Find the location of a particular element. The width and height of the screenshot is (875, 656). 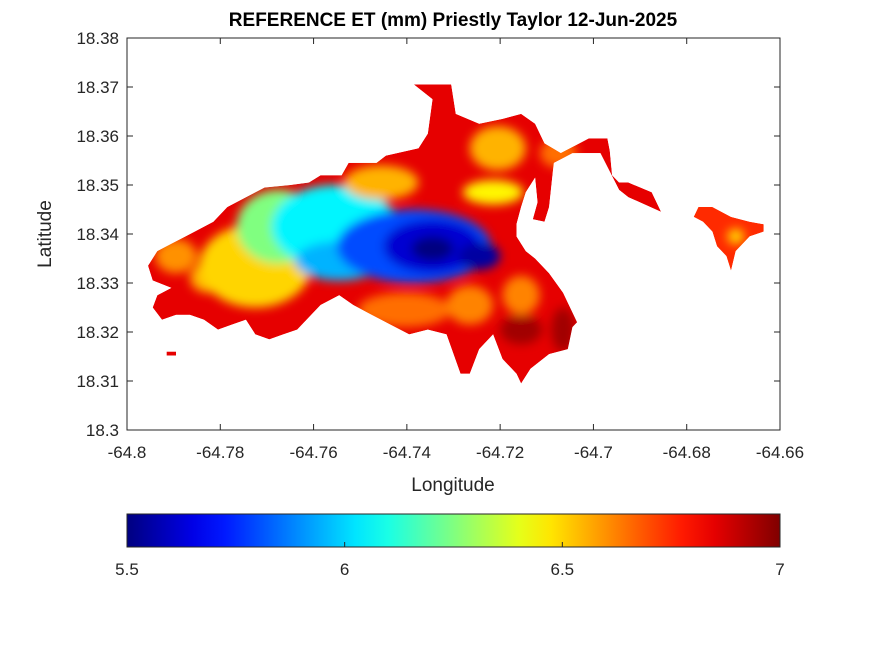

y-tick-label: 18.32 is located at coordinates (97, 332).